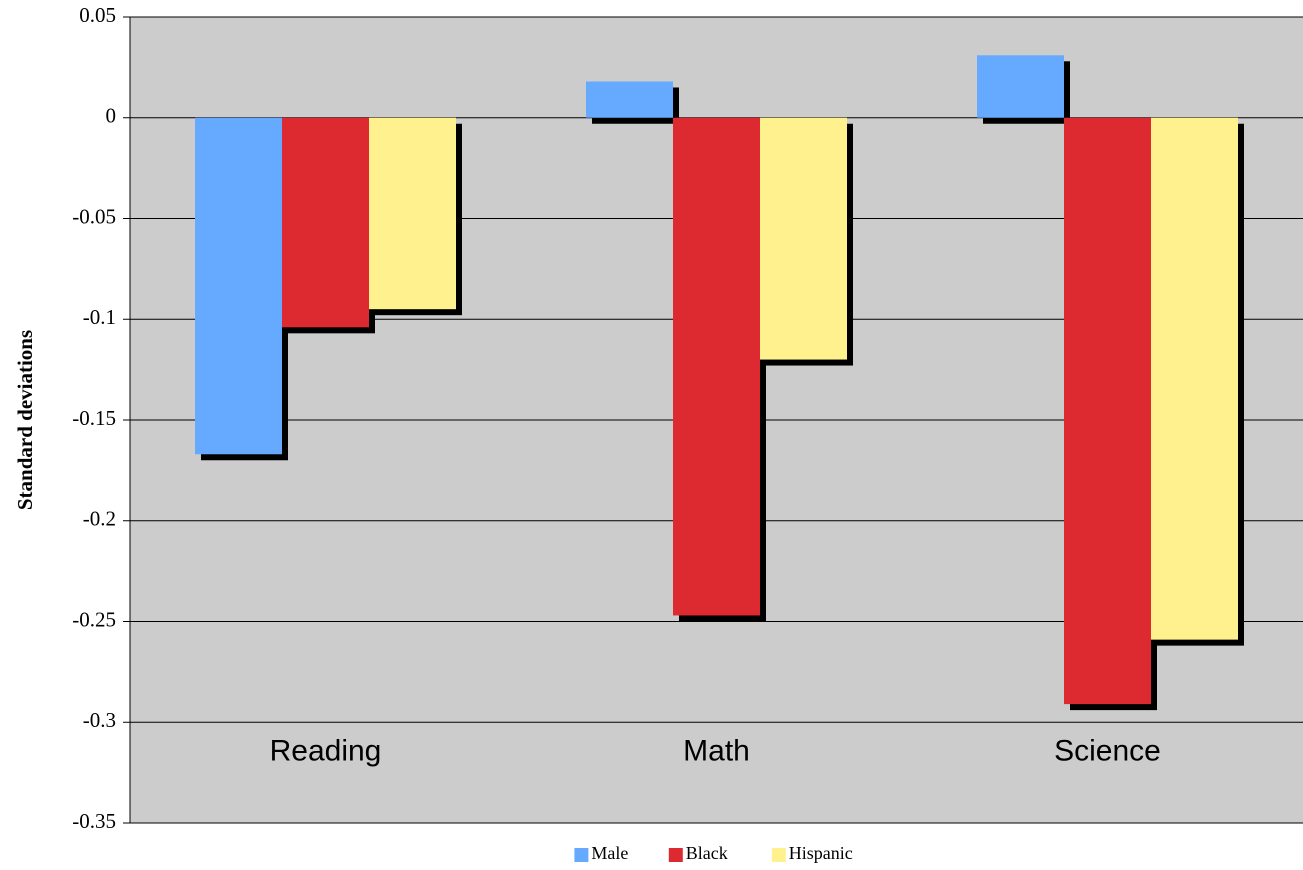 The width and height of the screenshot is (1303, 870). Describe the element at coordinates (99, 317) in the screenshot. I see `y-tick-label: -0.1` at that location.